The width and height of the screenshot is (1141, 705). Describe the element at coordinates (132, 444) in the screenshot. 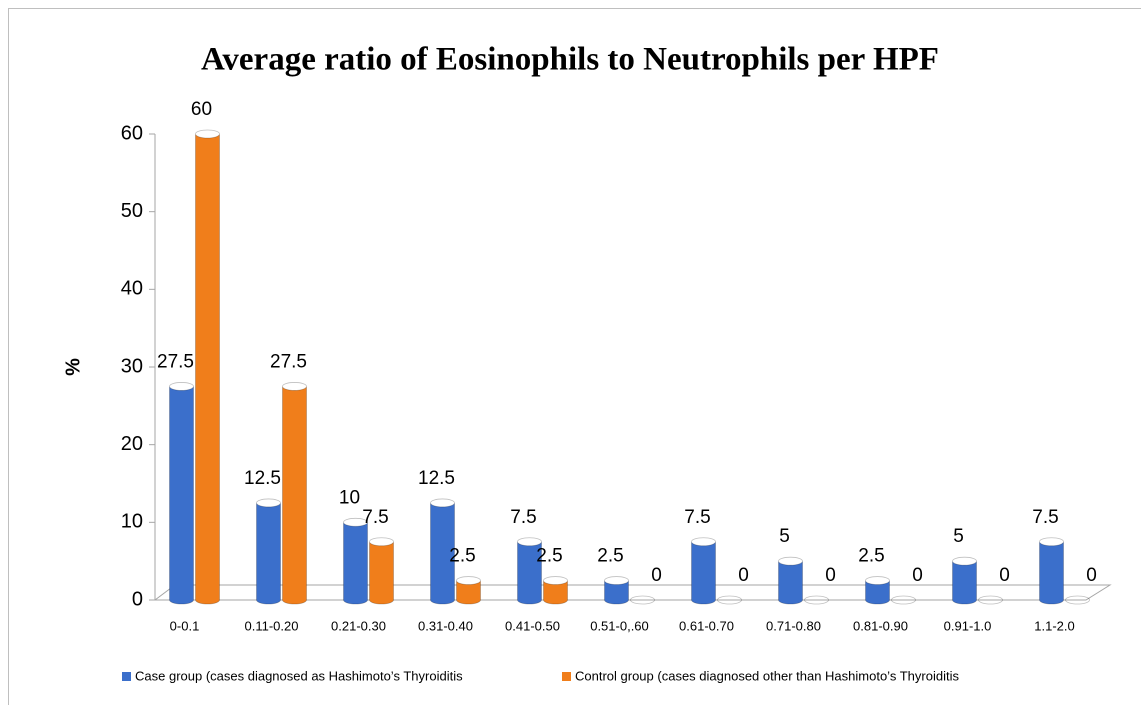

I see `y-tick-label: 20` at that location.